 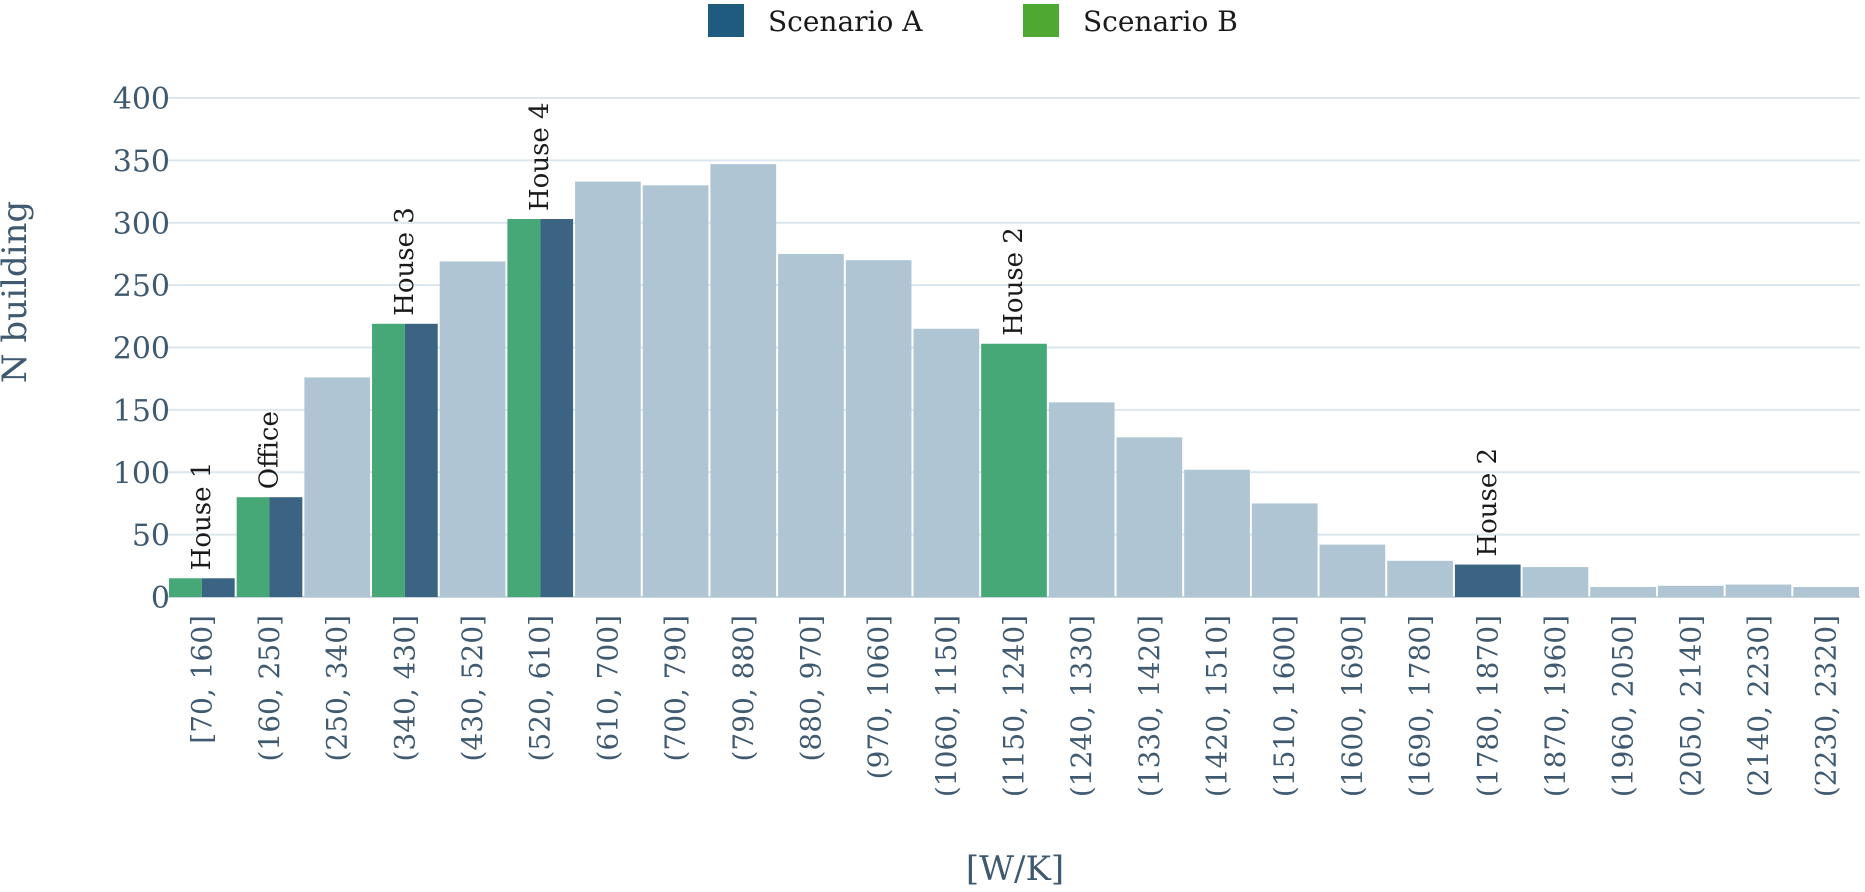 What do you see at coordinates (1420, 706) in the screenshot?
I see `x-tick-label: (1690, 1780]` at bounding box center [1420, 706].